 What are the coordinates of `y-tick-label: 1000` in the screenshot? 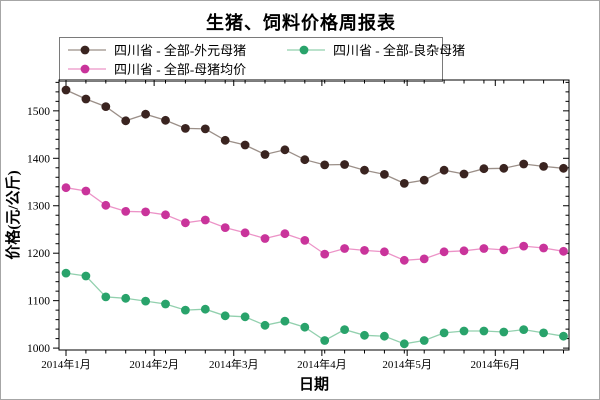 It's located at (38, 349).